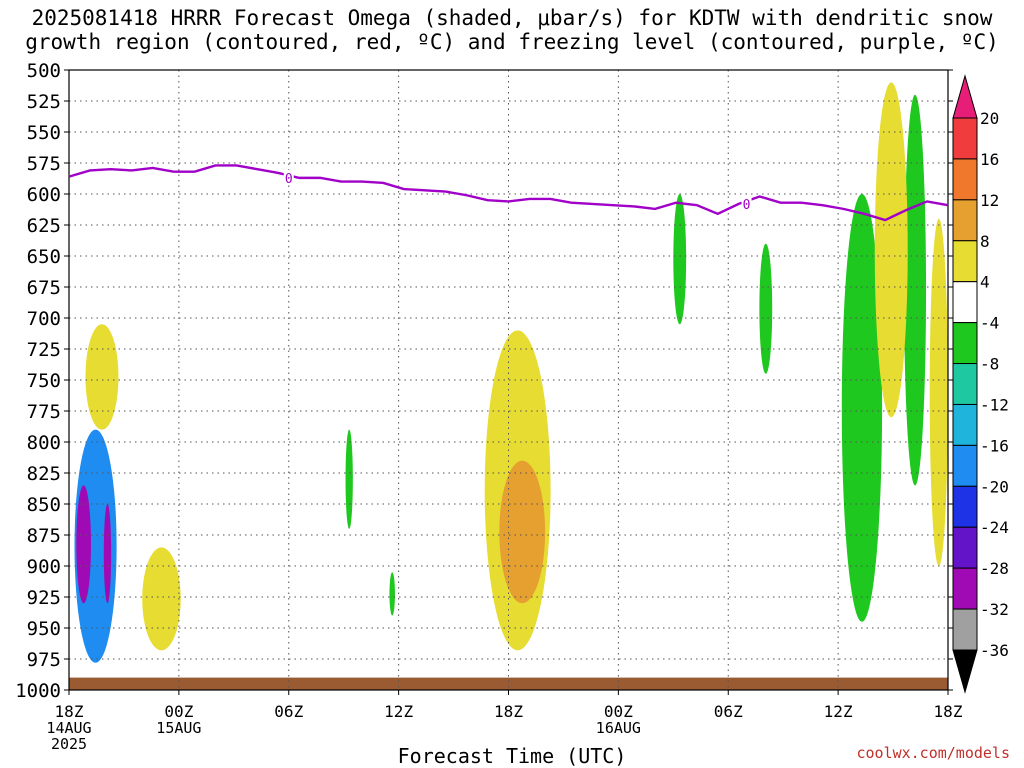 This screenshot has height=768, width=1024. Describe the element at coordinates (994, 445) in the screenshot. I see `colorbar-label: -16` at that location.